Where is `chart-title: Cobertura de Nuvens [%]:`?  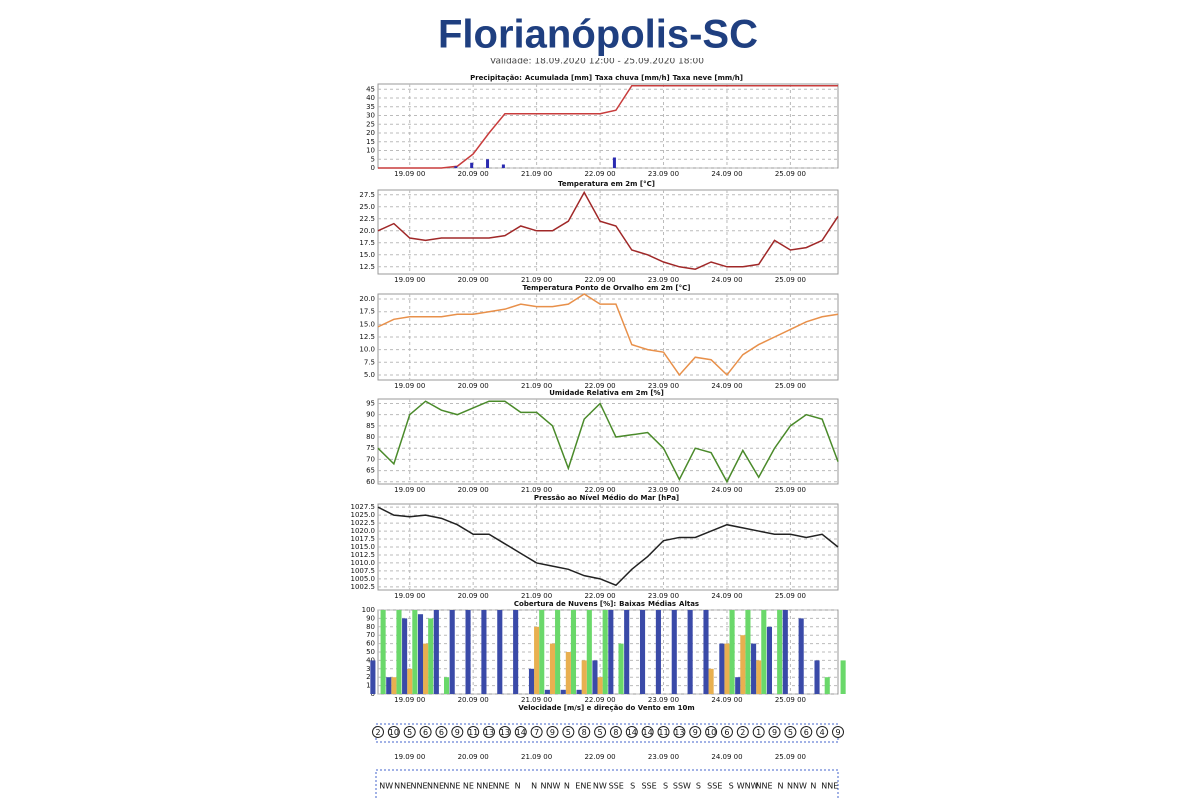
chart-title: Cobertura de Nuvens [%]: is located at coordinates (565, 604).